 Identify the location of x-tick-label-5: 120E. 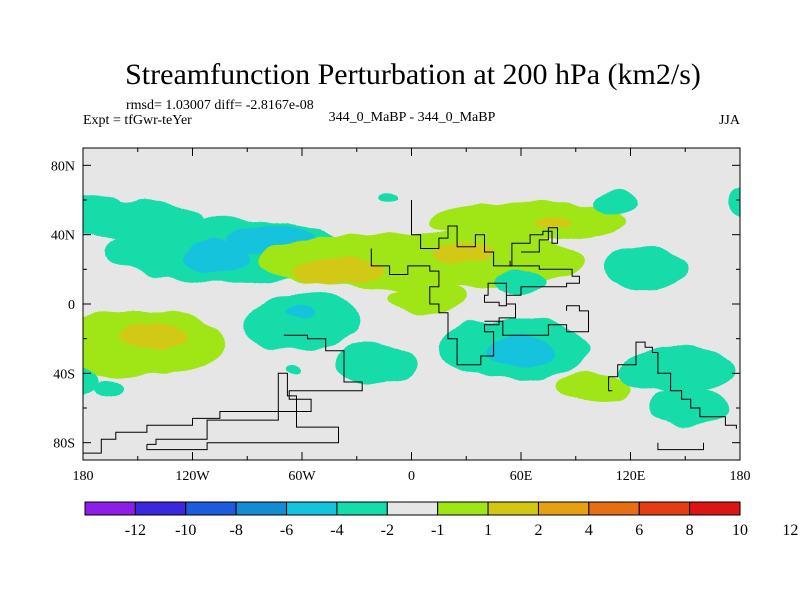
(631, 476).